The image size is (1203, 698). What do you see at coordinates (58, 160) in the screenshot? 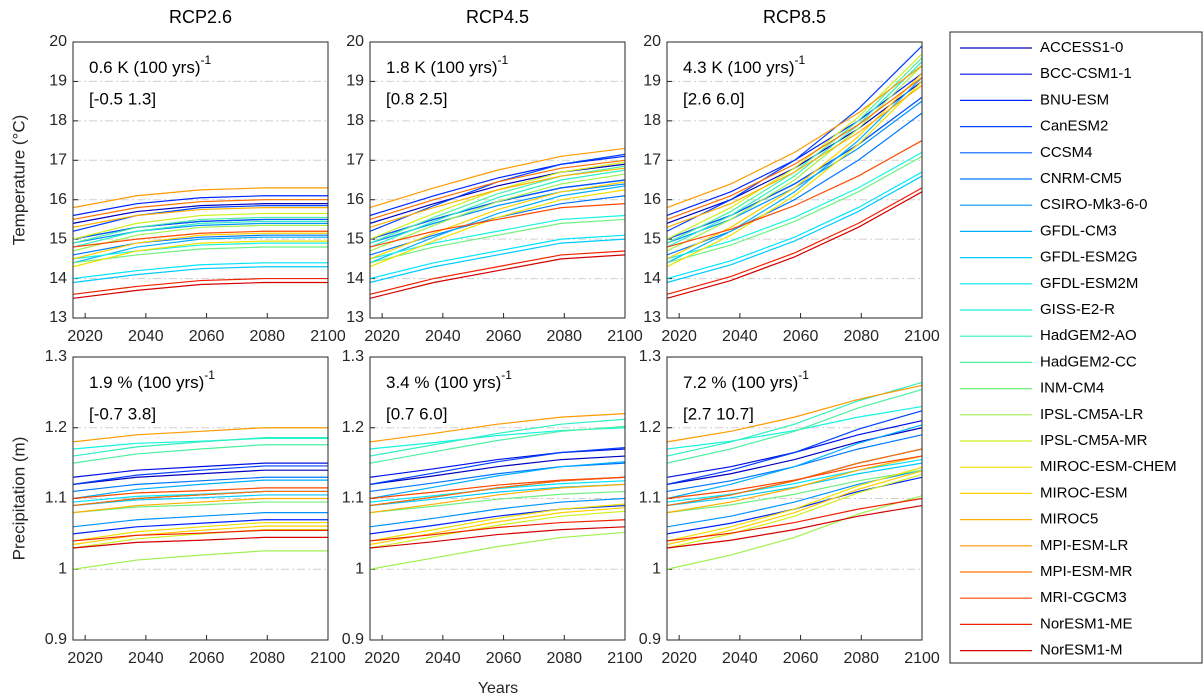
I see `y-tick-label: 17` at bounding box center [58, 160].